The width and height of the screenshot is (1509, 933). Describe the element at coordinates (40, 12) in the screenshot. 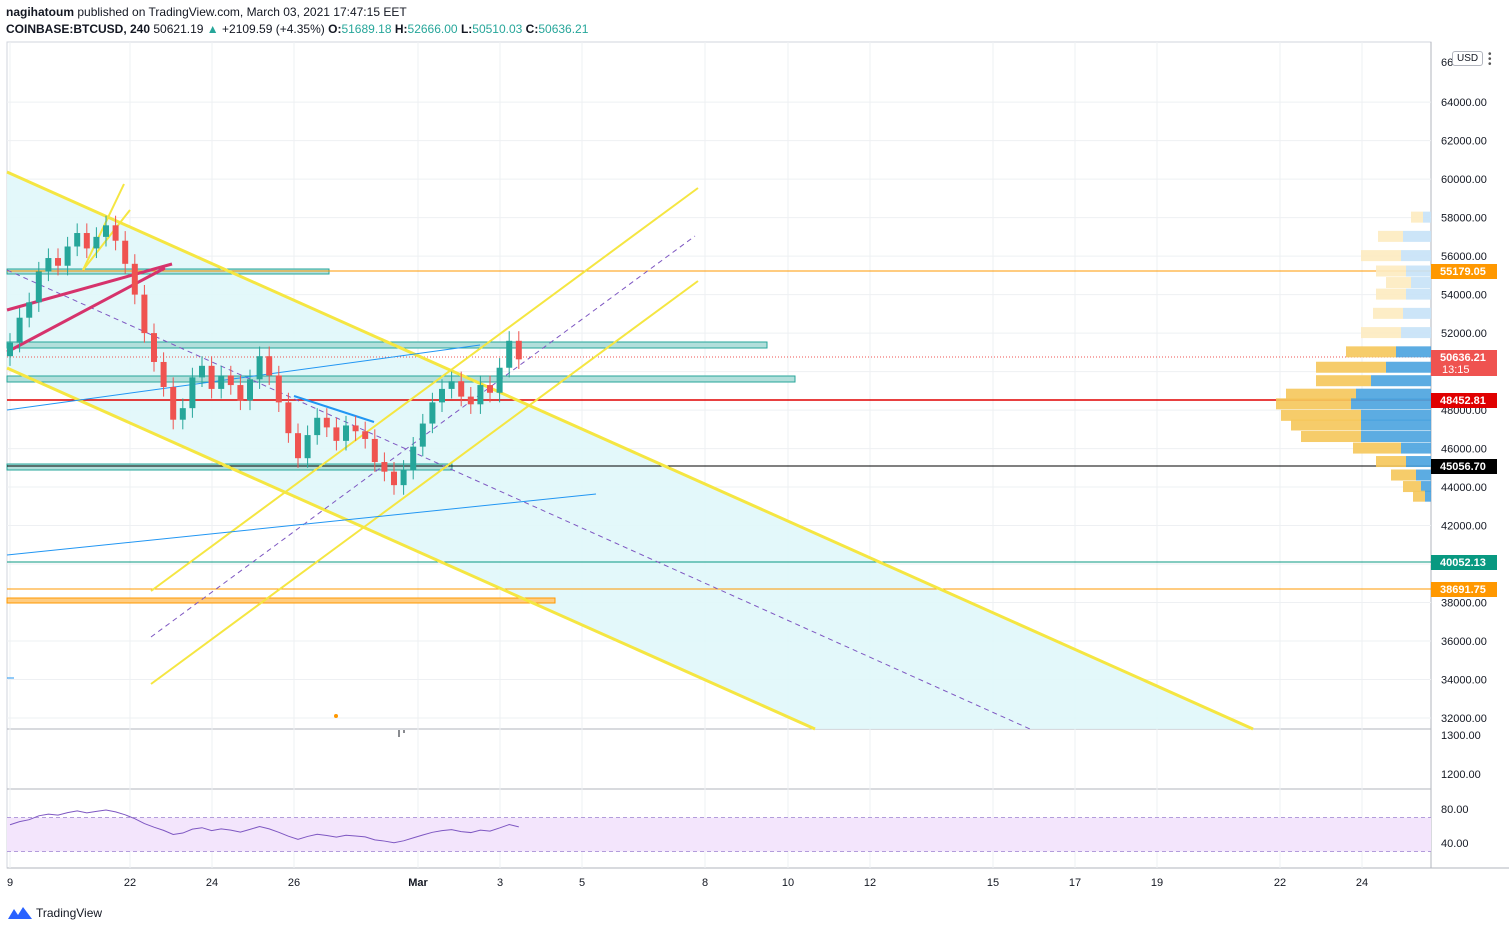

I see `author-name: nagihatoum` at that location.